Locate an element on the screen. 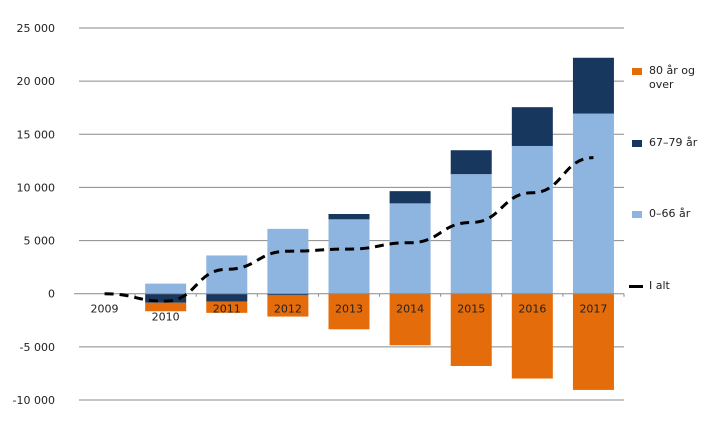 This screenshot has height=425, width=719. y-tick-label: 20 000 is located at coordinates (36, 81).